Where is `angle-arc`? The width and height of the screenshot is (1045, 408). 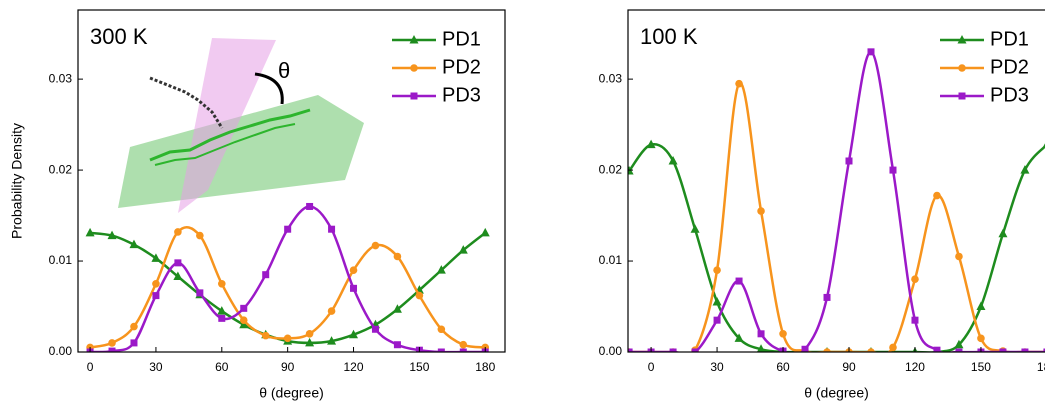 angle-arc is located at coordinates (269, 88).